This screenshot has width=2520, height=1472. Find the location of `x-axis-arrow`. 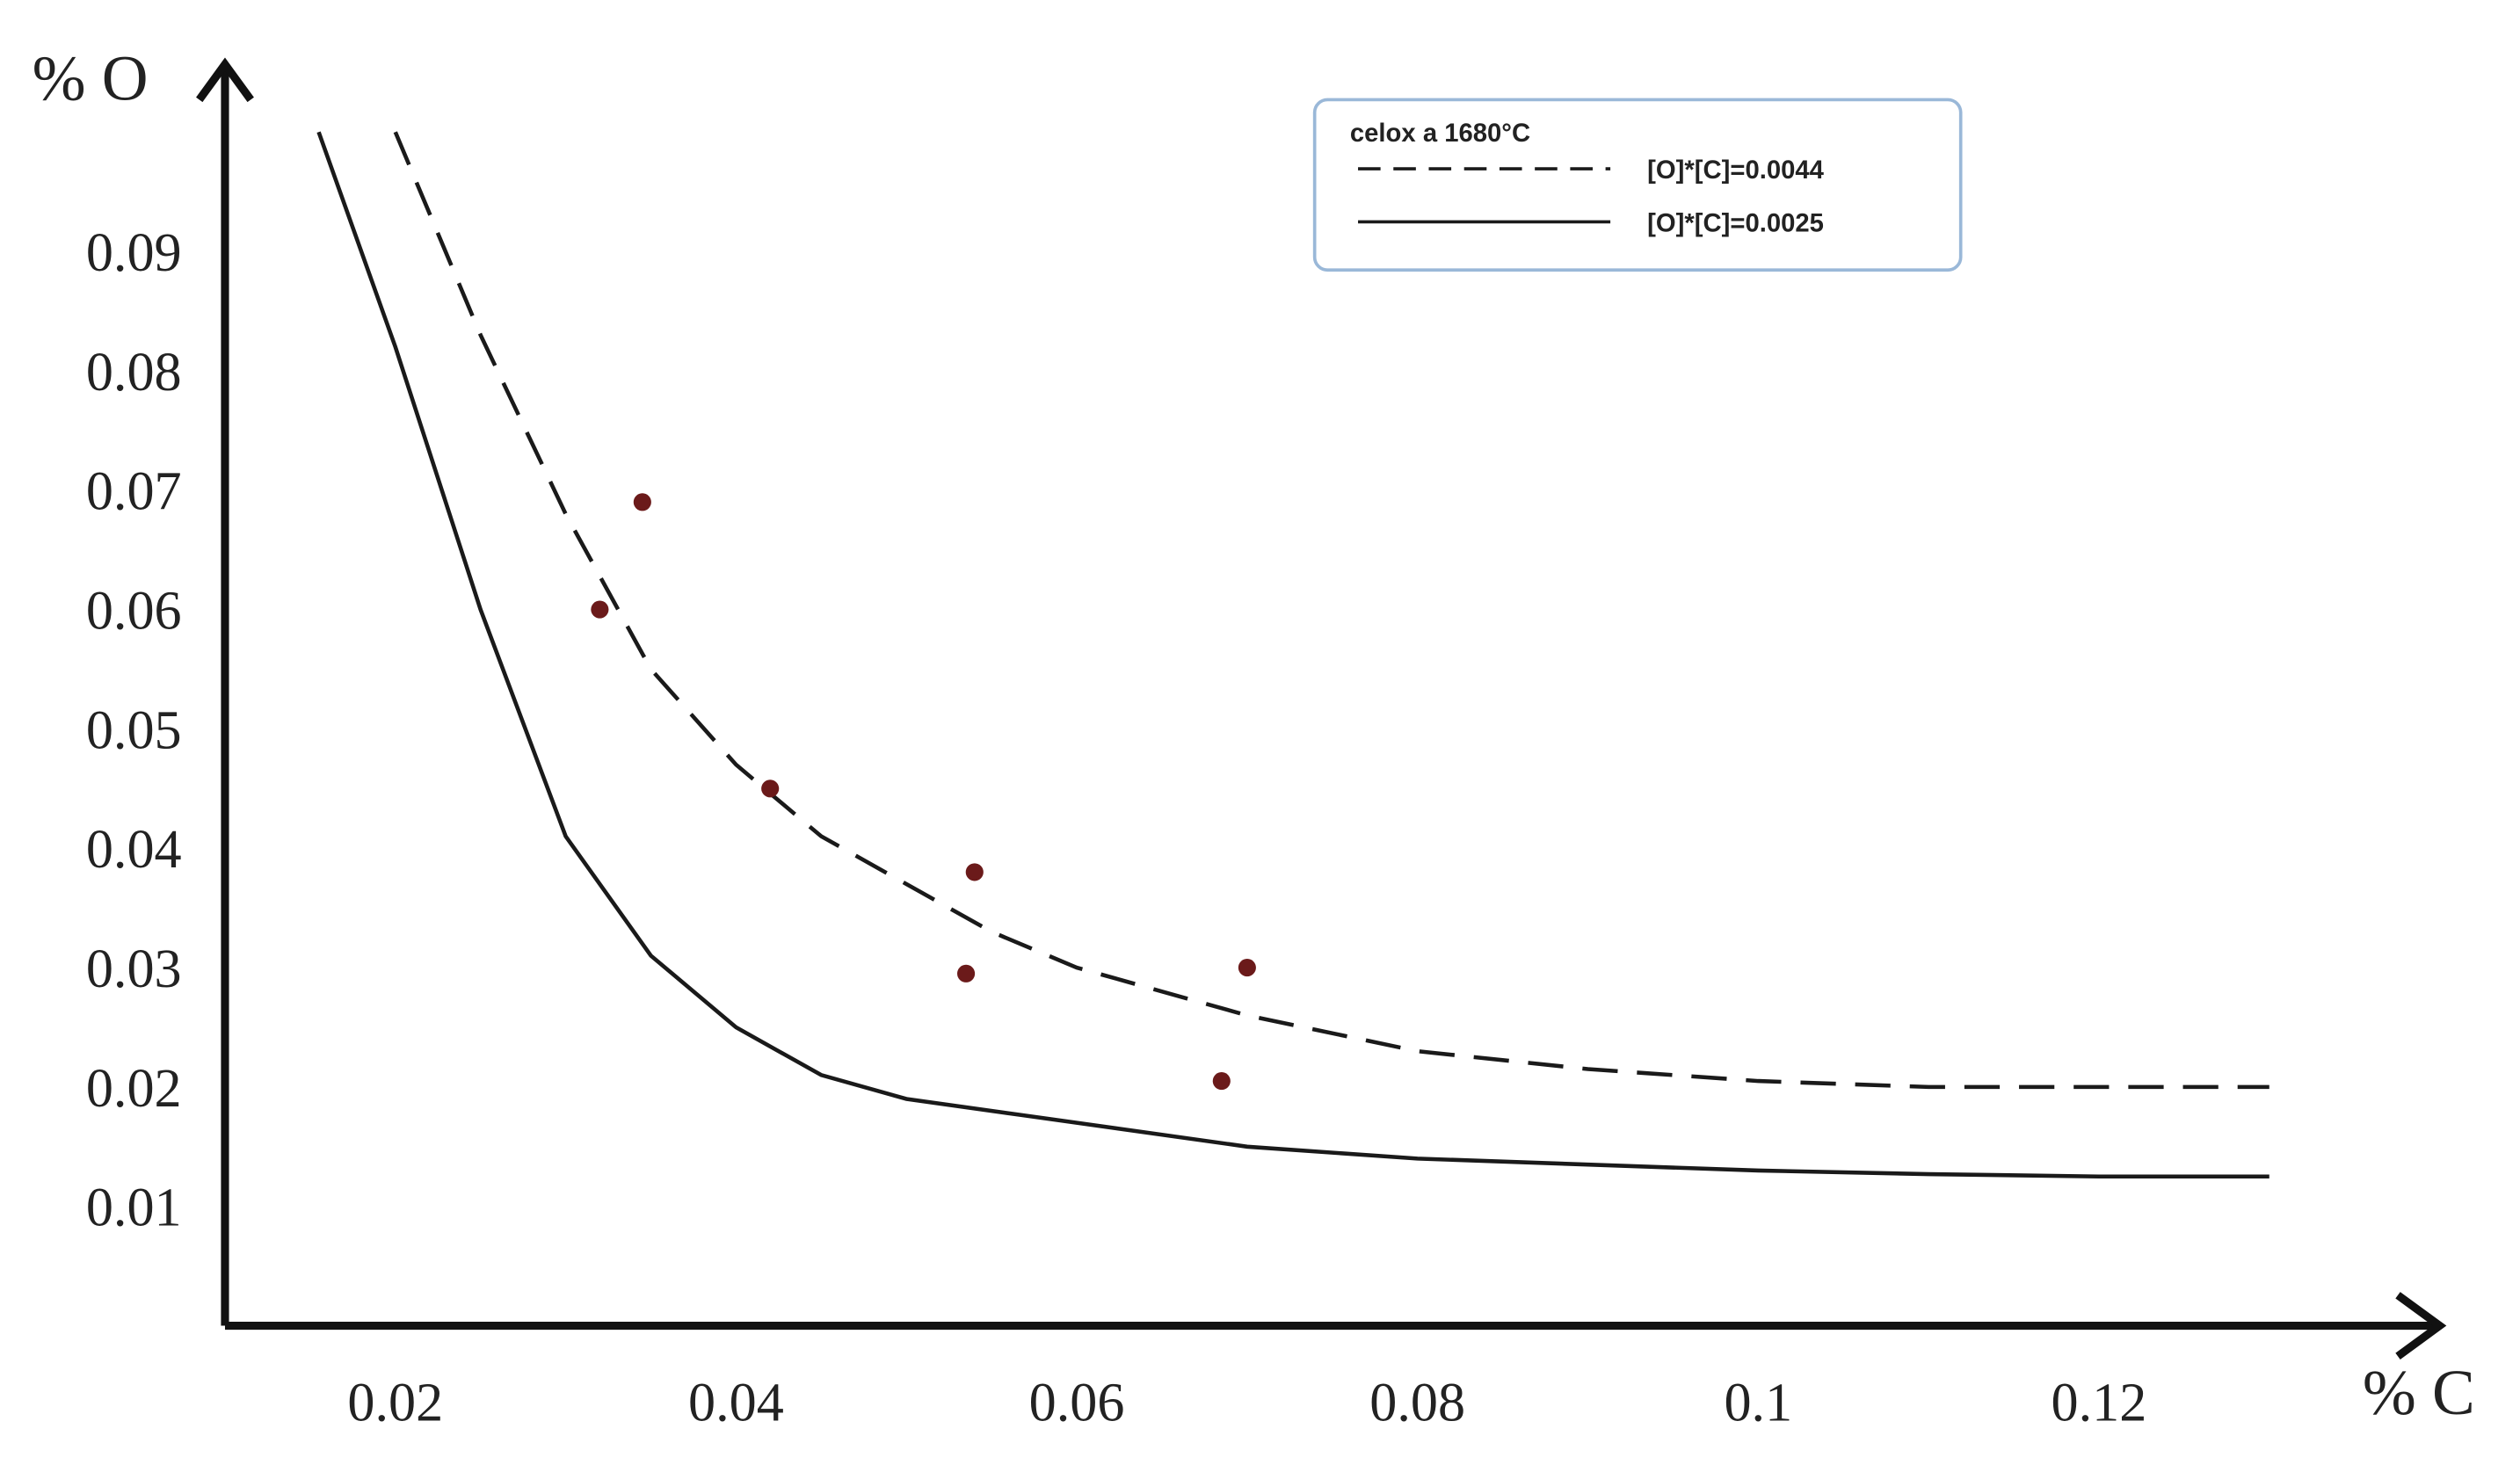

x-axis-arrow is located at coordinates (2421, 1326).